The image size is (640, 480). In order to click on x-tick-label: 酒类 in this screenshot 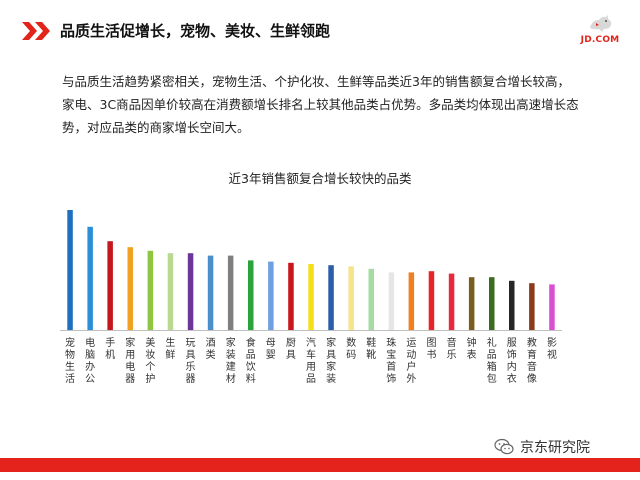, I will do `click(211, 349)`.